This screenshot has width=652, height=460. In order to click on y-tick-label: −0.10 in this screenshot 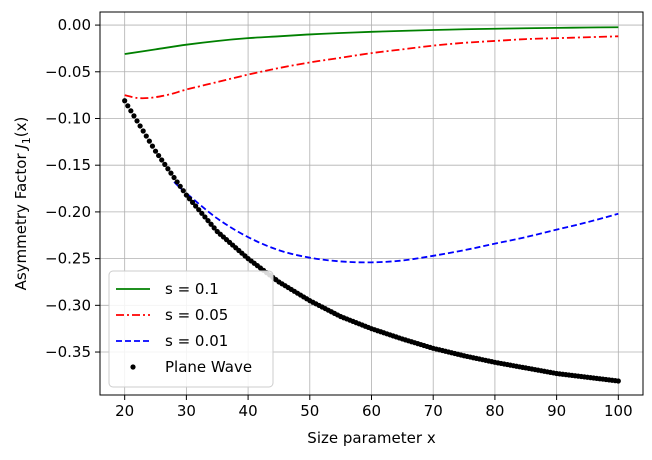, I will do `click(68, 118)`.